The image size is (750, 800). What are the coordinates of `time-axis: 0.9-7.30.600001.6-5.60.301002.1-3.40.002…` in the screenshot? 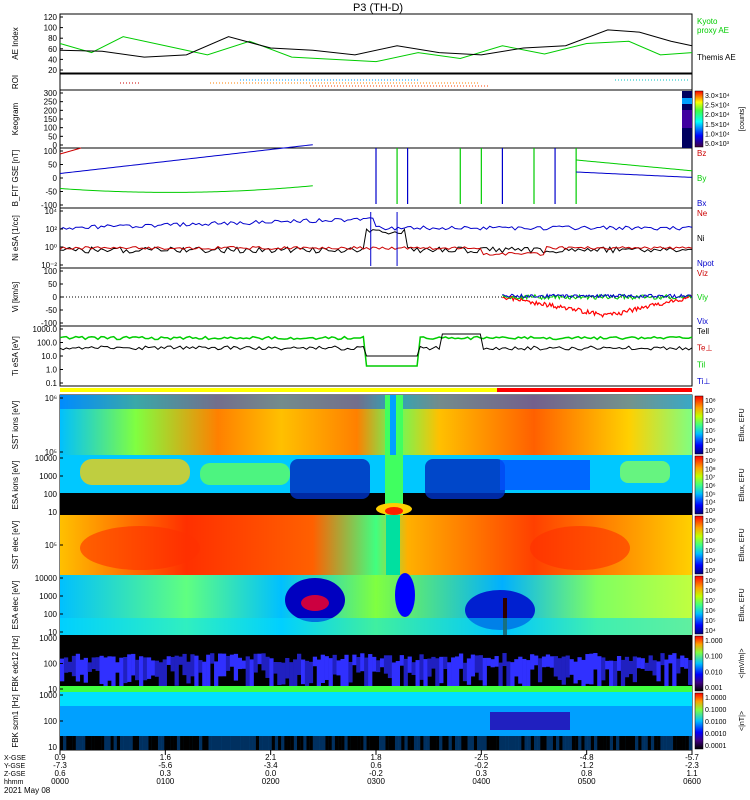 It's located at (352, 772).